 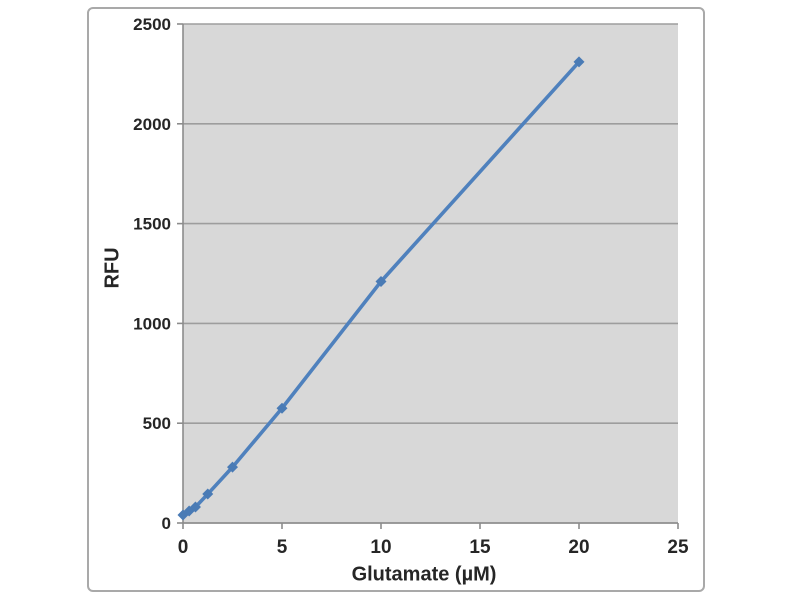 I want to click on x-axis-title: Glutamate (µM), so click(x=424, y=574).